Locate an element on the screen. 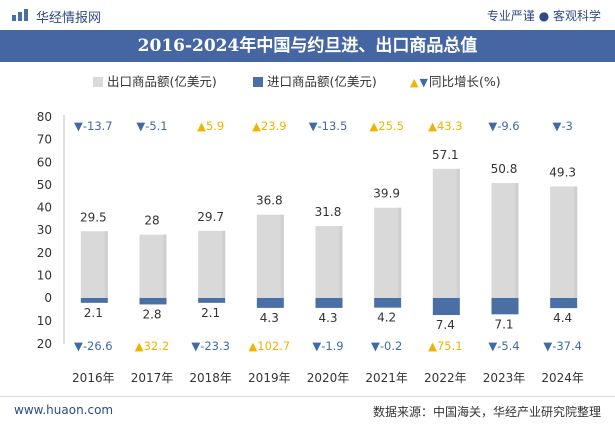 Image resolution: width=615 pixels, height=428 pixels. legend-growth: ▲▼同比增长(%) is located at coordinates (455, 82).